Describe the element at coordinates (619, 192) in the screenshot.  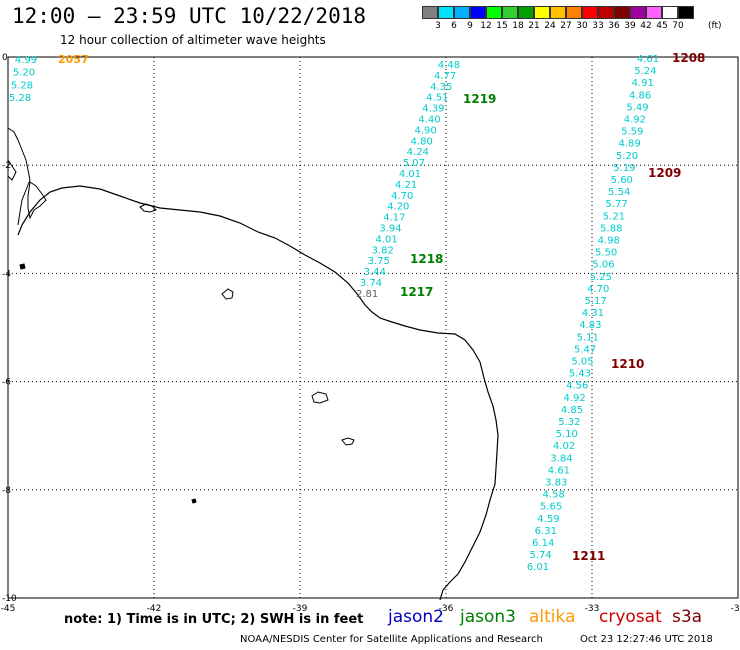
I see `track-value: 5.54` at that location.